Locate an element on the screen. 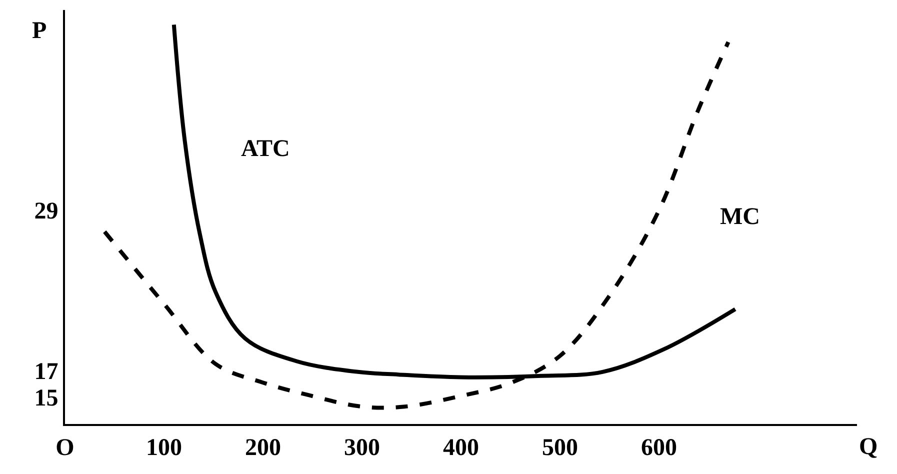  x-tick-label: O is located at coordinates (65, 447).